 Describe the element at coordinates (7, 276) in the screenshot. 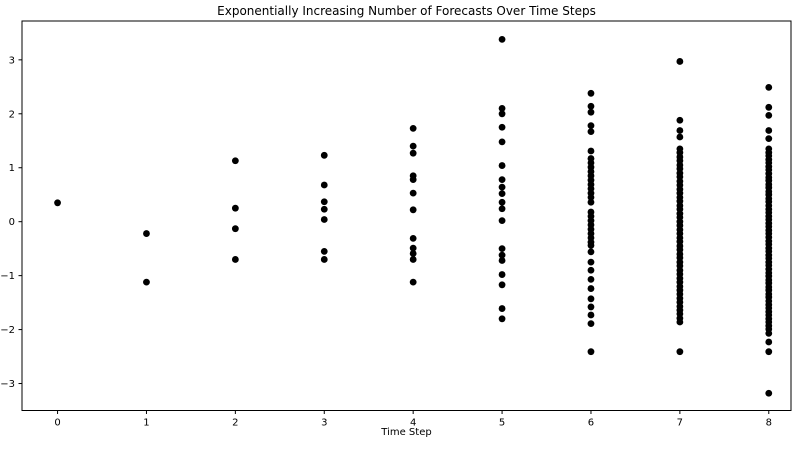

I see `y-tick-label: −1` at that location.